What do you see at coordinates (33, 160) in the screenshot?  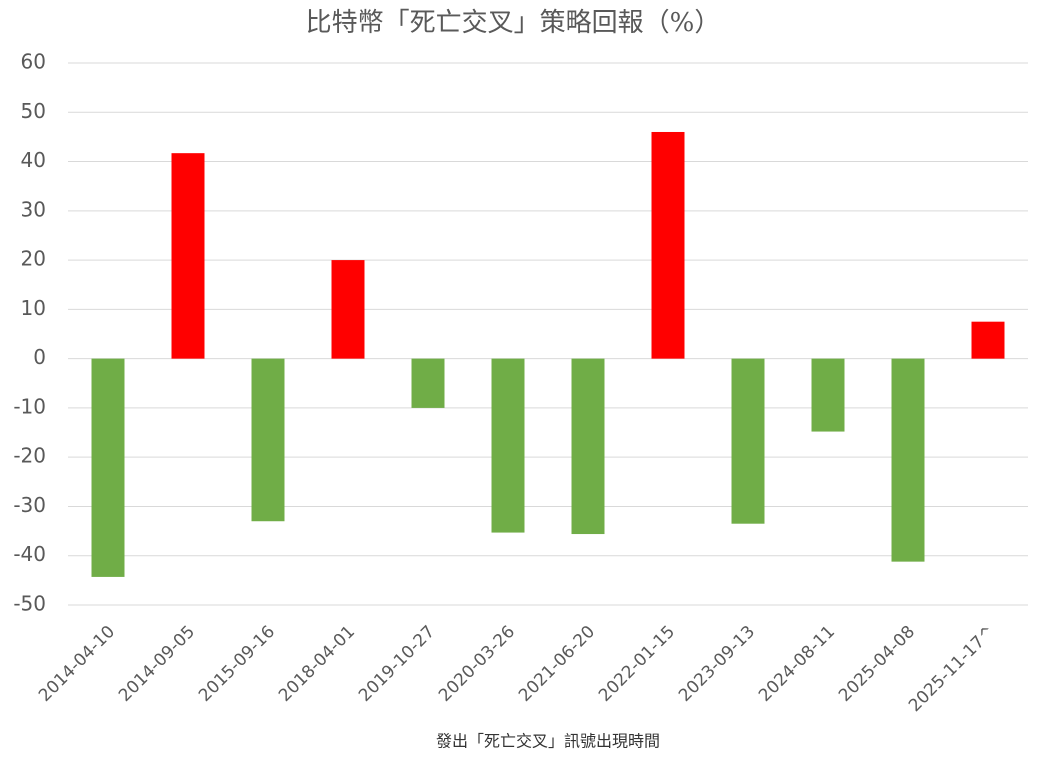 I see `y-tick-label: 40` at bounding box center [33, 160].